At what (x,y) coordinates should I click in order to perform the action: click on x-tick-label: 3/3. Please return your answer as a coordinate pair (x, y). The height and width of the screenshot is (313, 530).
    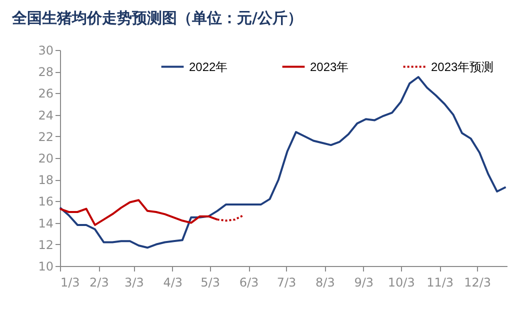
    Looking at the image, I should click on (134, 283).